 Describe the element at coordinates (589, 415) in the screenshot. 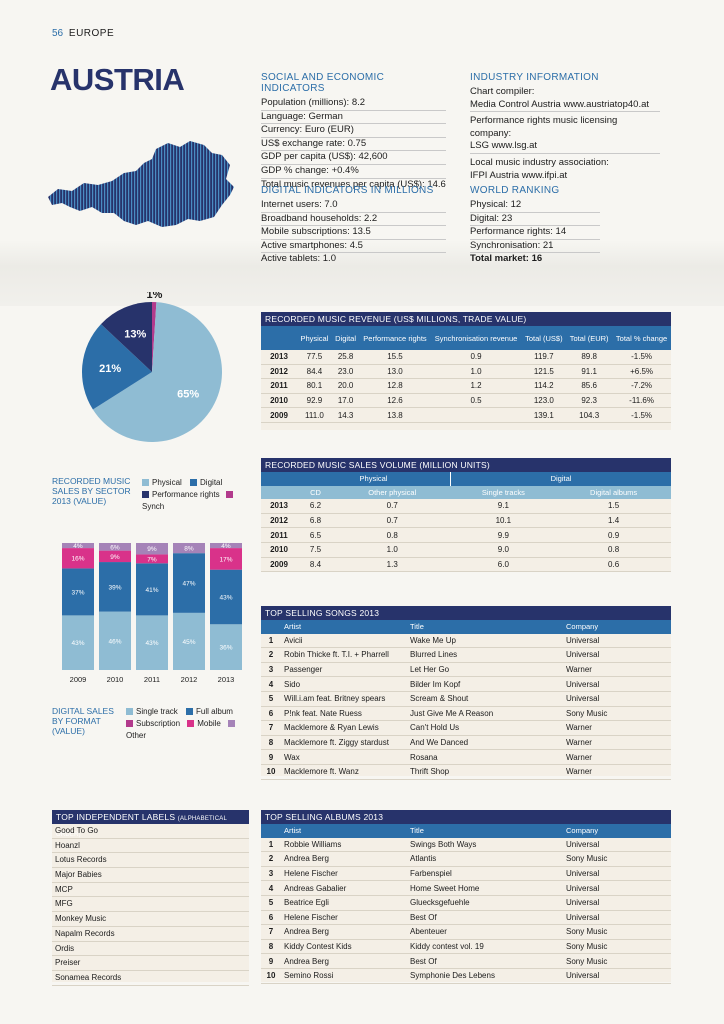

I see `table-cell: 104.3` at that location.